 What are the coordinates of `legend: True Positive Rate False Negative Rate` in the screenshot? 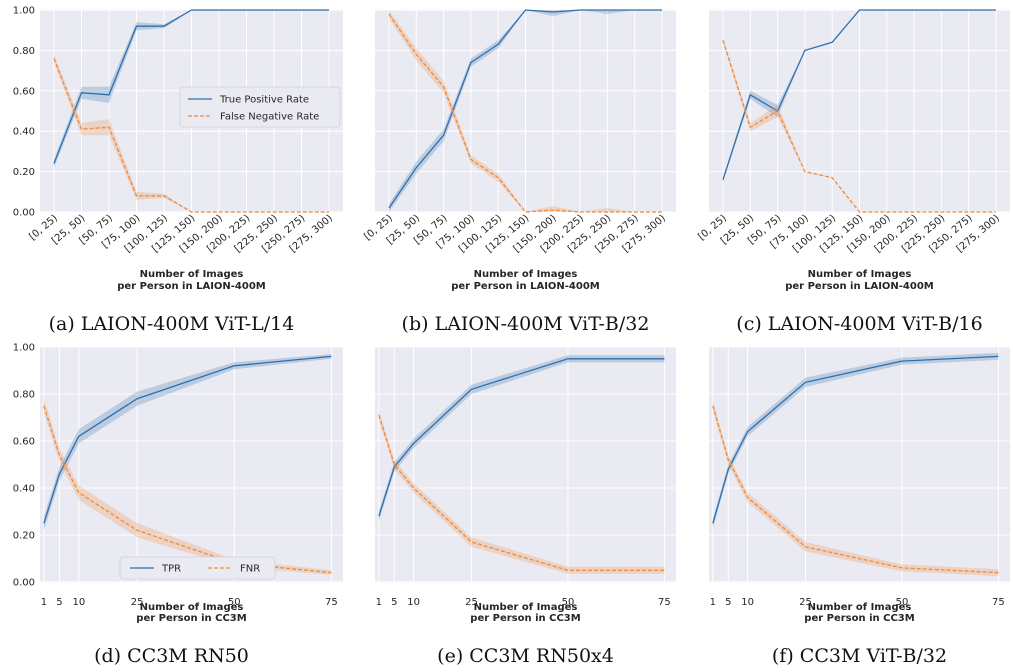 It's located at (260, 107).